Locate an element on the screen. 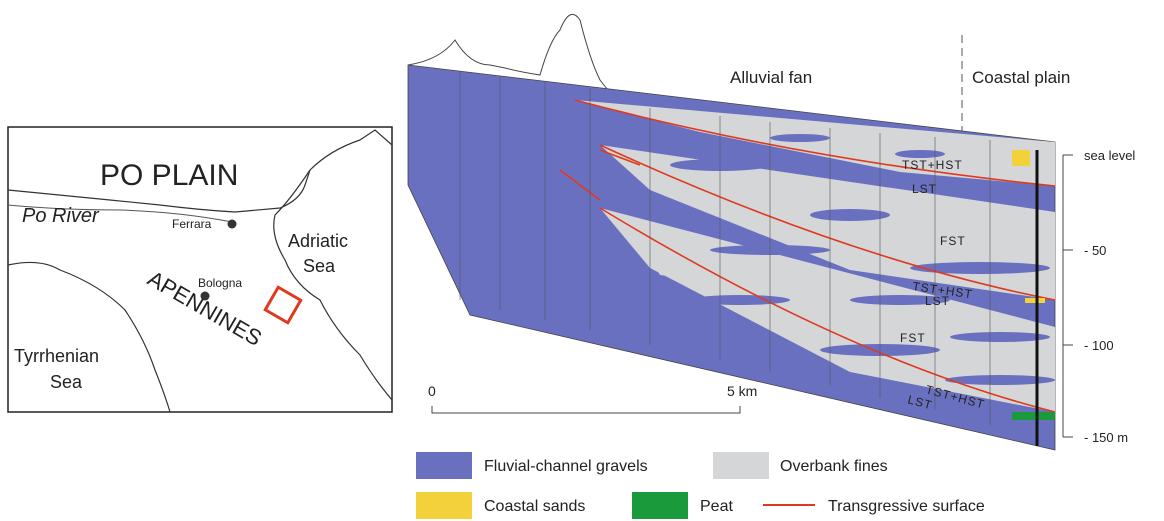 This screenshot has width=1164, height=521. depth-label: sea level is located at coordinates (1109, 155).